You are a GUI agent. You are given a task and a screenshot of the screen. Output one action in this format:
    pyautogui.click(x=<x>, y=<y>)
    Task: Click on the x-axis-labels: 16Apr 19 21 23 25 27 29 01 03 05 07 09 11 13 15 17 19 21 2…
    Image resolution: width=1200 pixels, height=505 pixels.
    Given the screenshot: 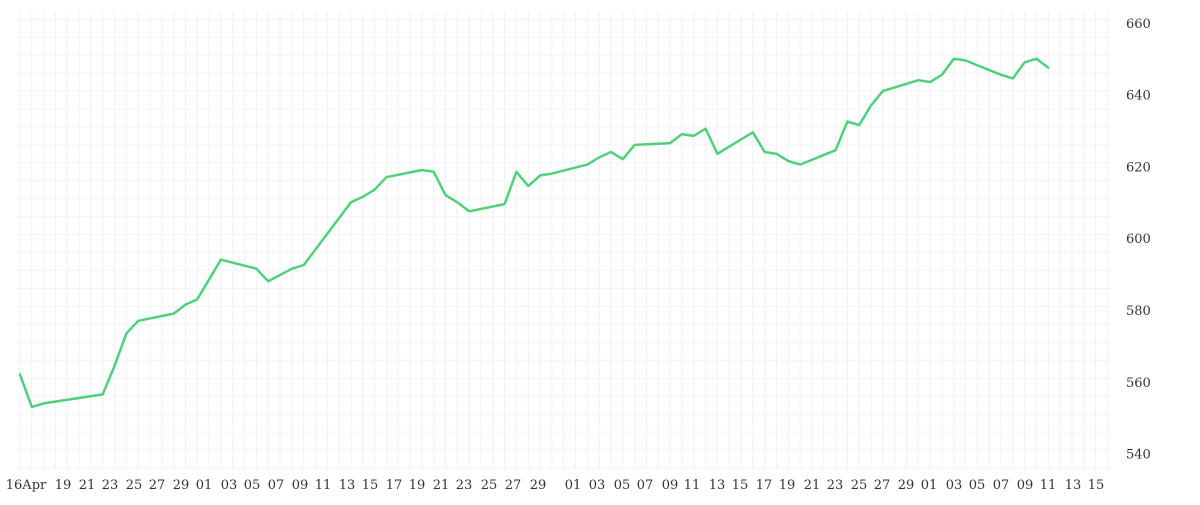 What is the action you would take?
    pyautogui.click(x=555, y=485)
    